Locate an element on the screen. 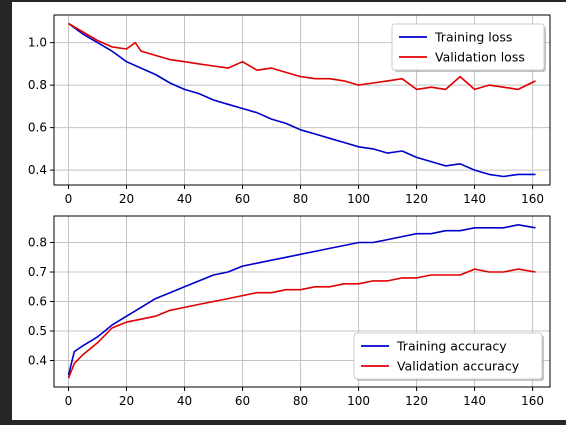 The image size is (566, 425). y-tick-label: 1.0 is located at coordinates (37, 43).